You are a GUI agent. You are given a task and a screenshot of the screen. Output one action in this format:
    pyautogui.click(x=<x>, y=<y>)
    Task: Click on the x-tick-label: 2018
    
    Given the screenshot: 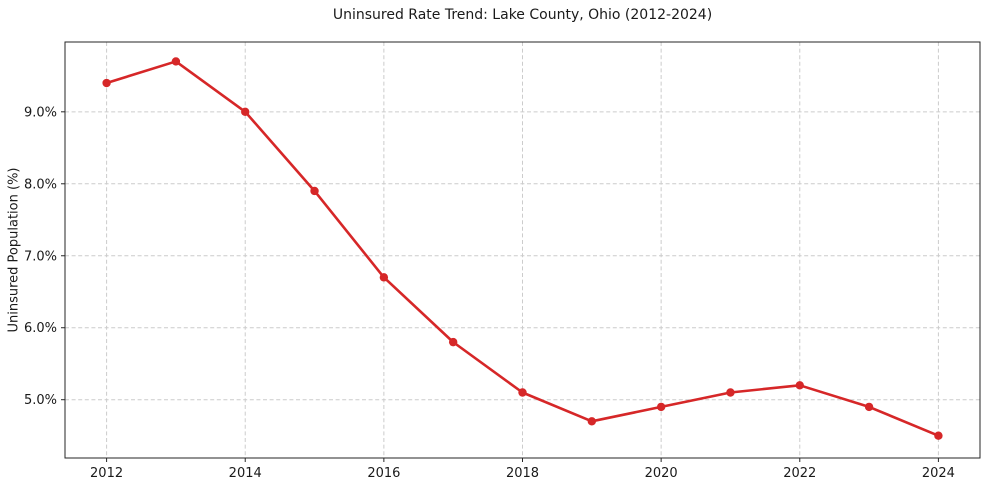 What is the action you would take?
    pyautogui.click(x=522, y=473)
    